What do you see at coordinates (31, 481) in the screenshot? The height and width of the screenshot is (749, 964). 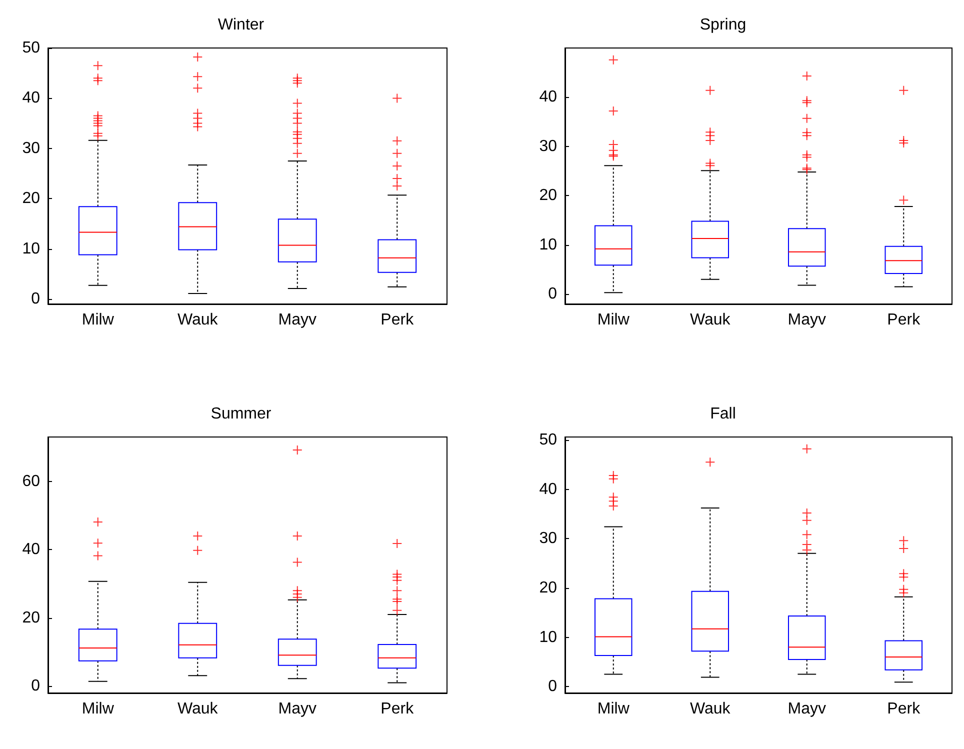 I see `y-tick-label: 60` at bounding box center [31, 481].